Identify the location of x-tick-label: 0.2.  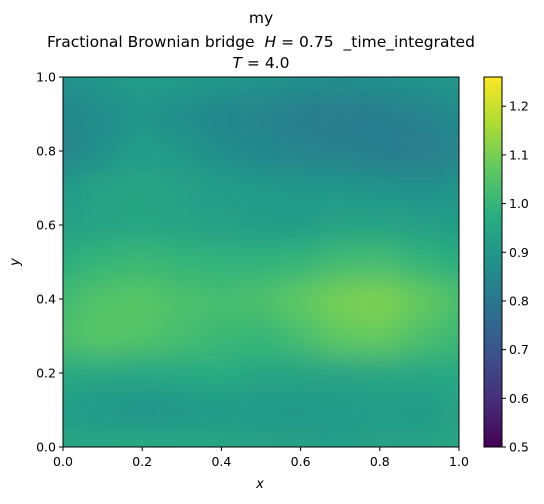
(142, 461).